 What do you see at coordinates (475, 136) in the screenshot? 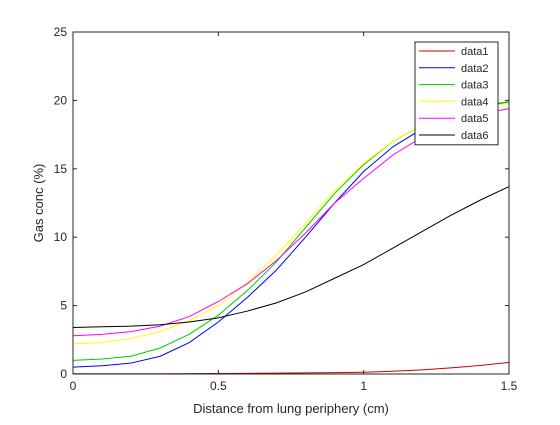
I see `legend-label-data6: data6` at bounding box center [475, 136].